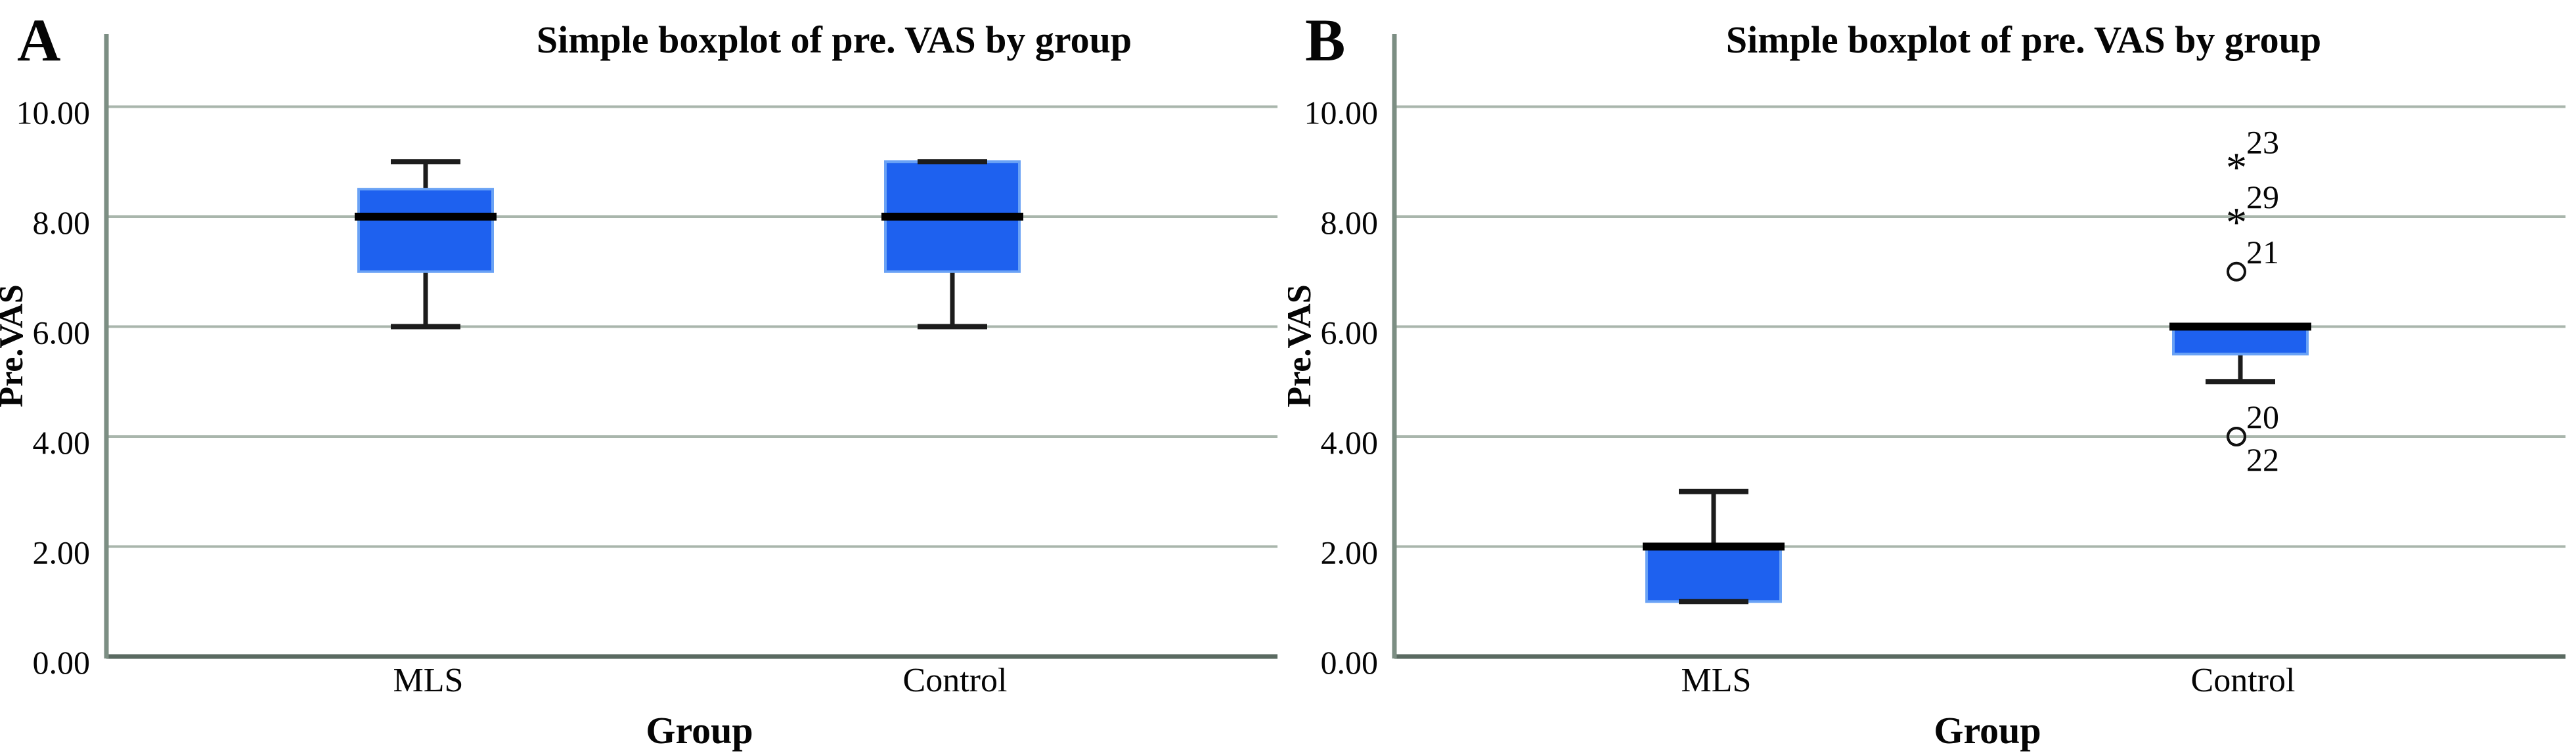 This screenshot has width=2576, height=755. What do you see at coordinates (1714, 546) in the screenshot?
I see `median-line-b-mls` at bounding box center [1714, 546].